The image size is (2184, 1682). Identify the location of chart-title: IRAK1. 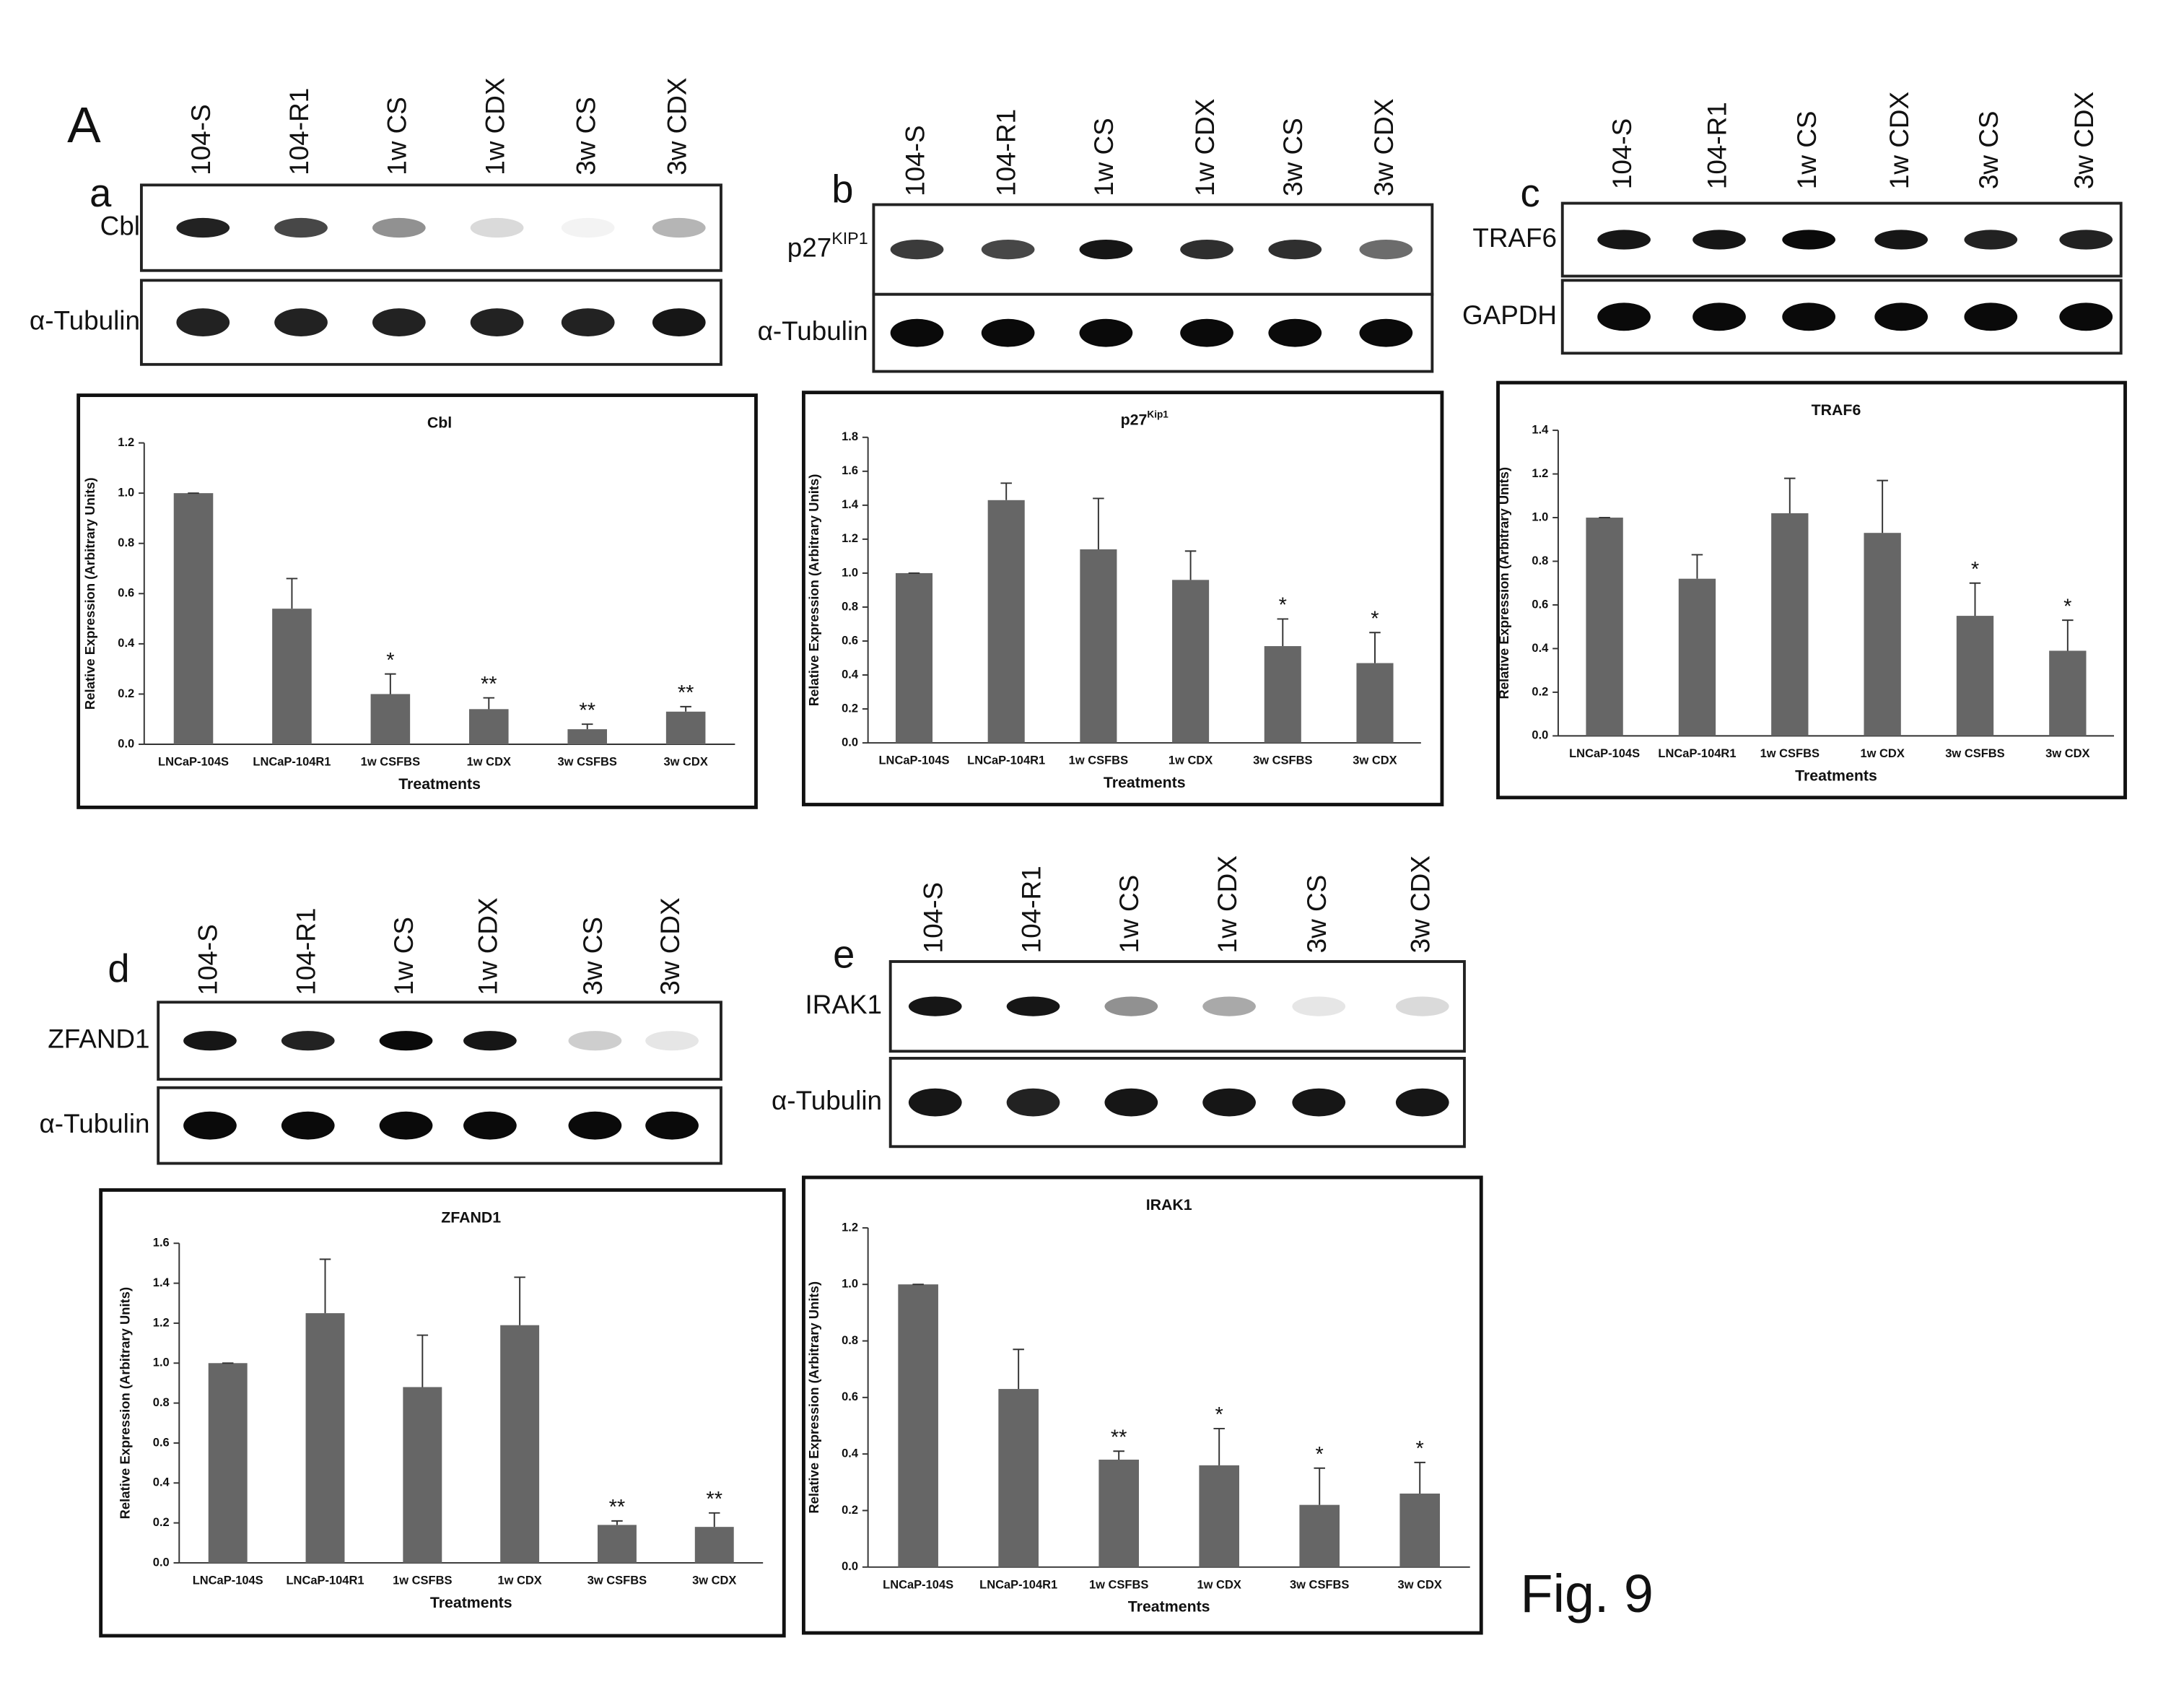
(1169, 1204).